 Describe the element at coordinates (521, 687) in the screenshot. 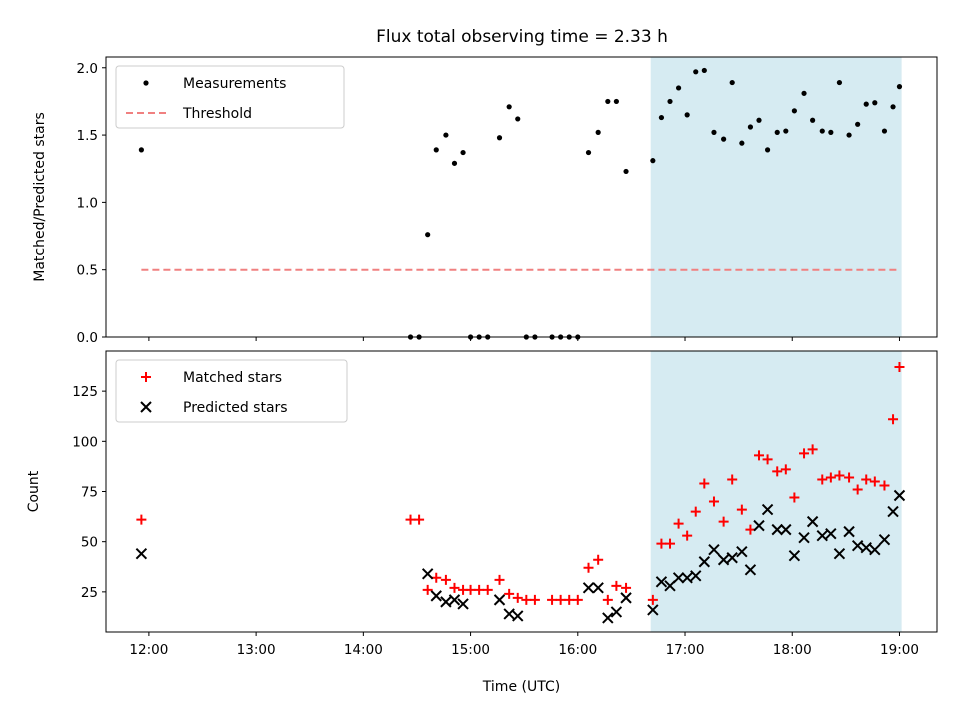

I see `x-axis-label: Time (UTC)` at that location.